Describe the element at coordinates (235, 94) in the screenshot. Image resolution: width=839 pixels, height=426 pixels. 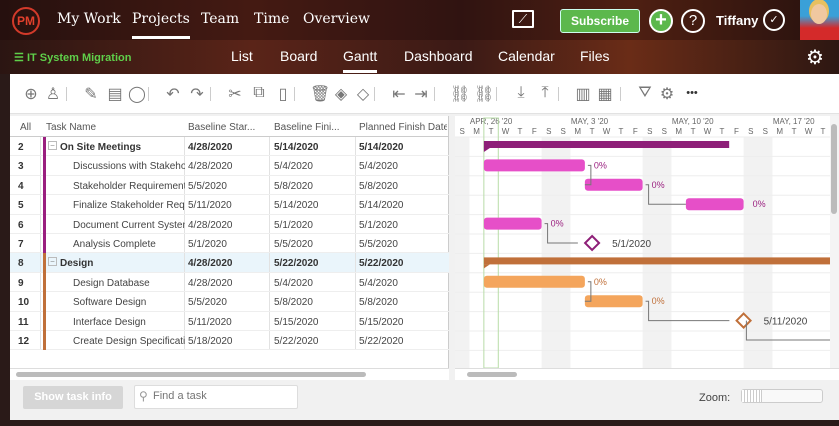
I see `cut-icon: ✂` at that location.